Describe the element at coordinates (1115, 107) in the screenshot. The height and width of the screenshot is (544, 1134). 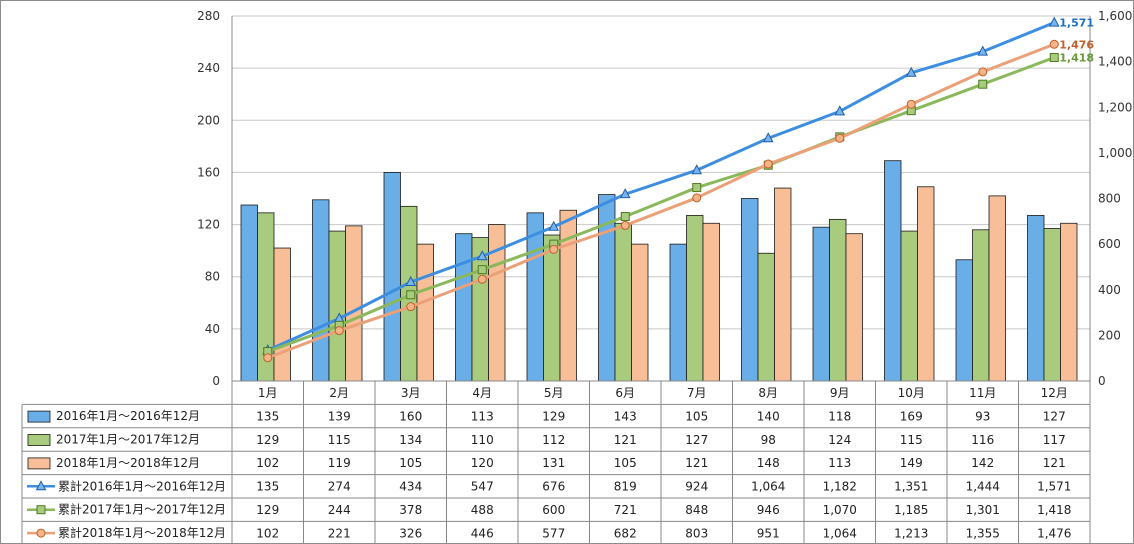
I see `y-right-tick-label: 1,200` at that location.